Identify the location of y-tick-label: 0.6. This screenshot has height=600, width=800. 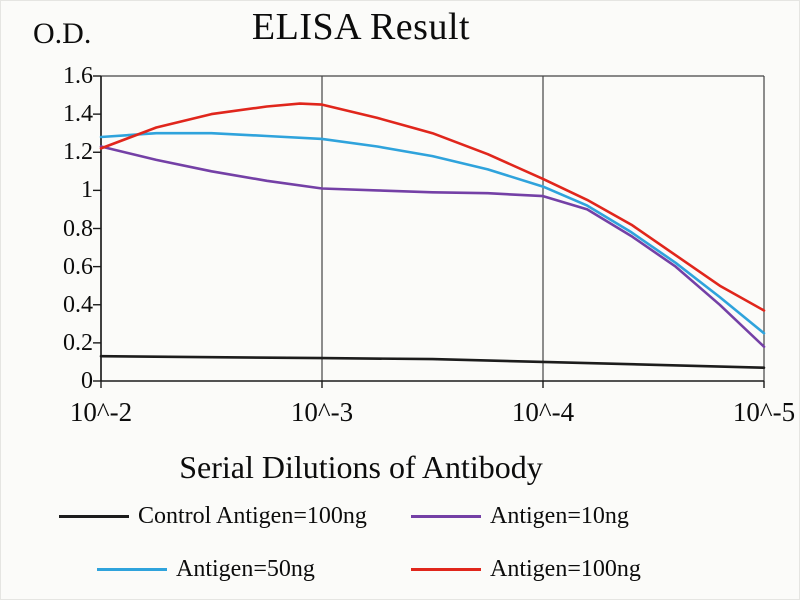
(78, 266).